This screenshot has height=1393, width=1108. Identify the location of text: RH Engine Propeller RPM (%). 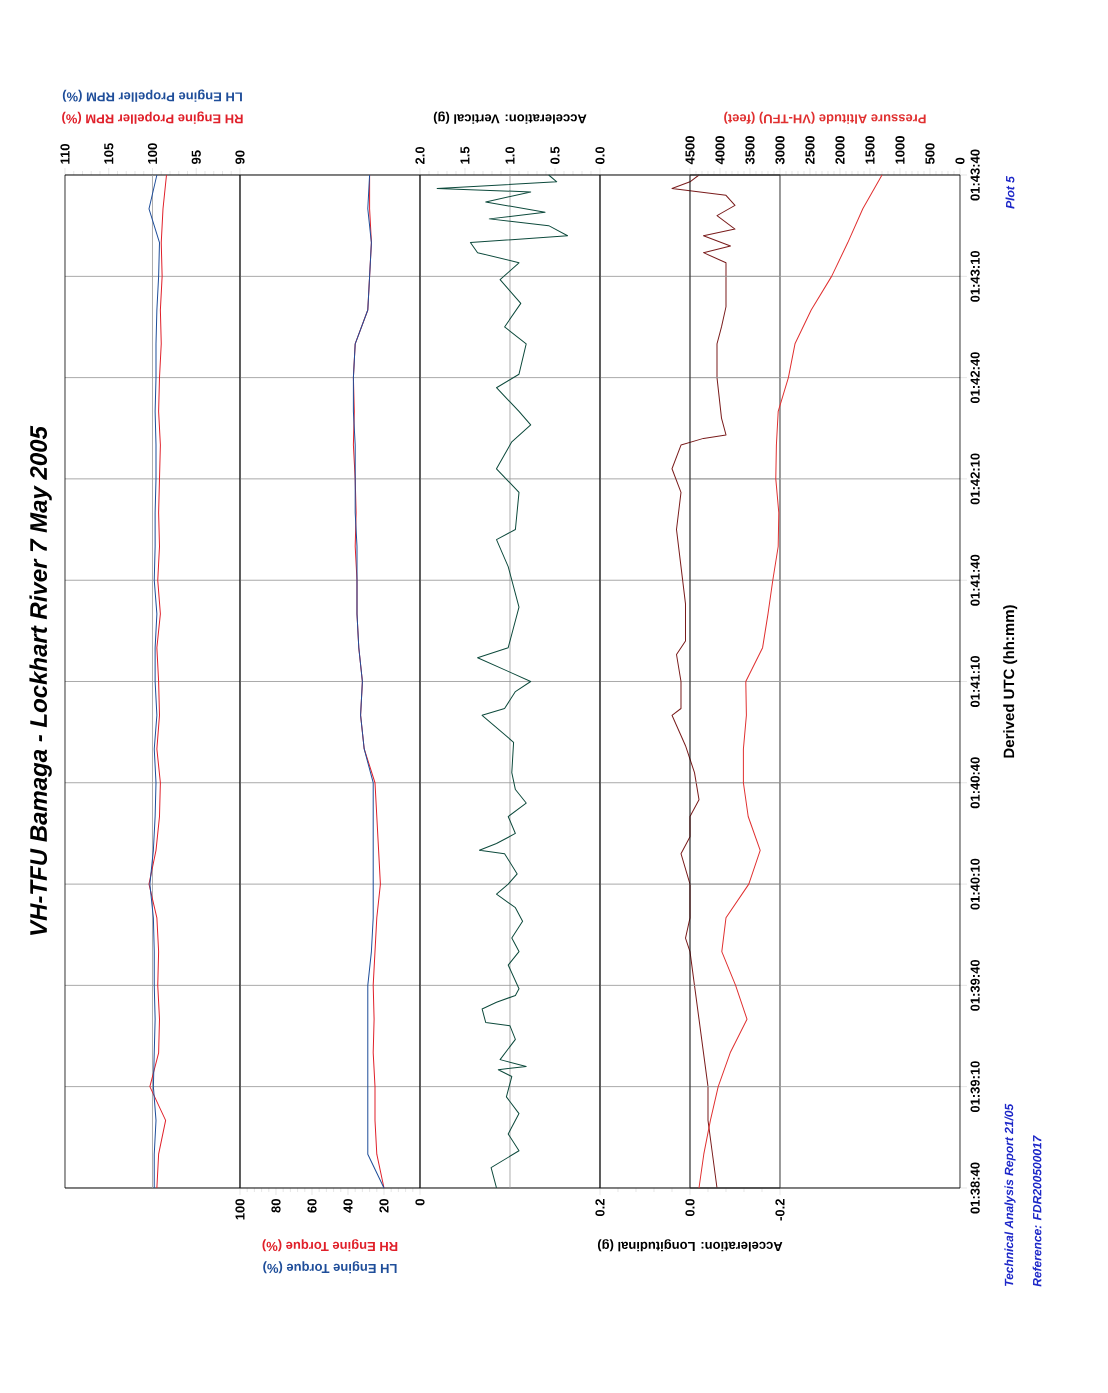
(152, 117).